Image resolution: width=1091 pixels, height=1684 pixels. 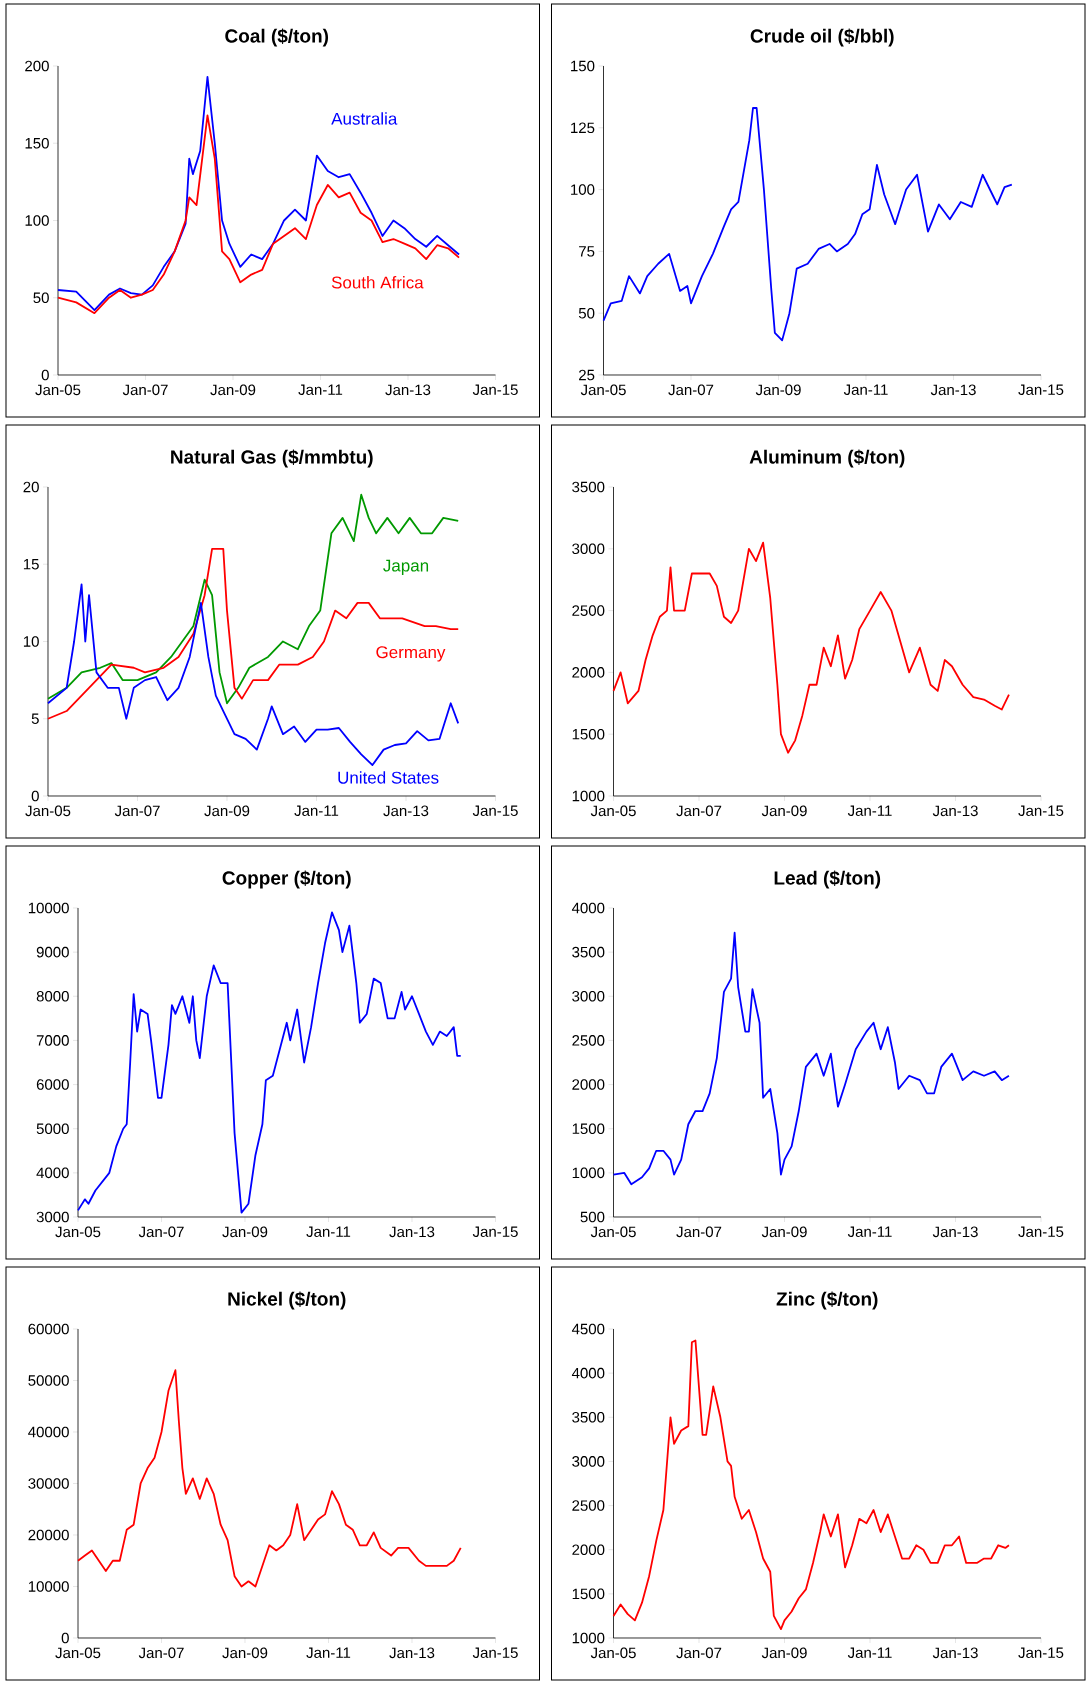 I want to click on chart-title: Crude oil ($/bbl), so click(x=822, y=37).